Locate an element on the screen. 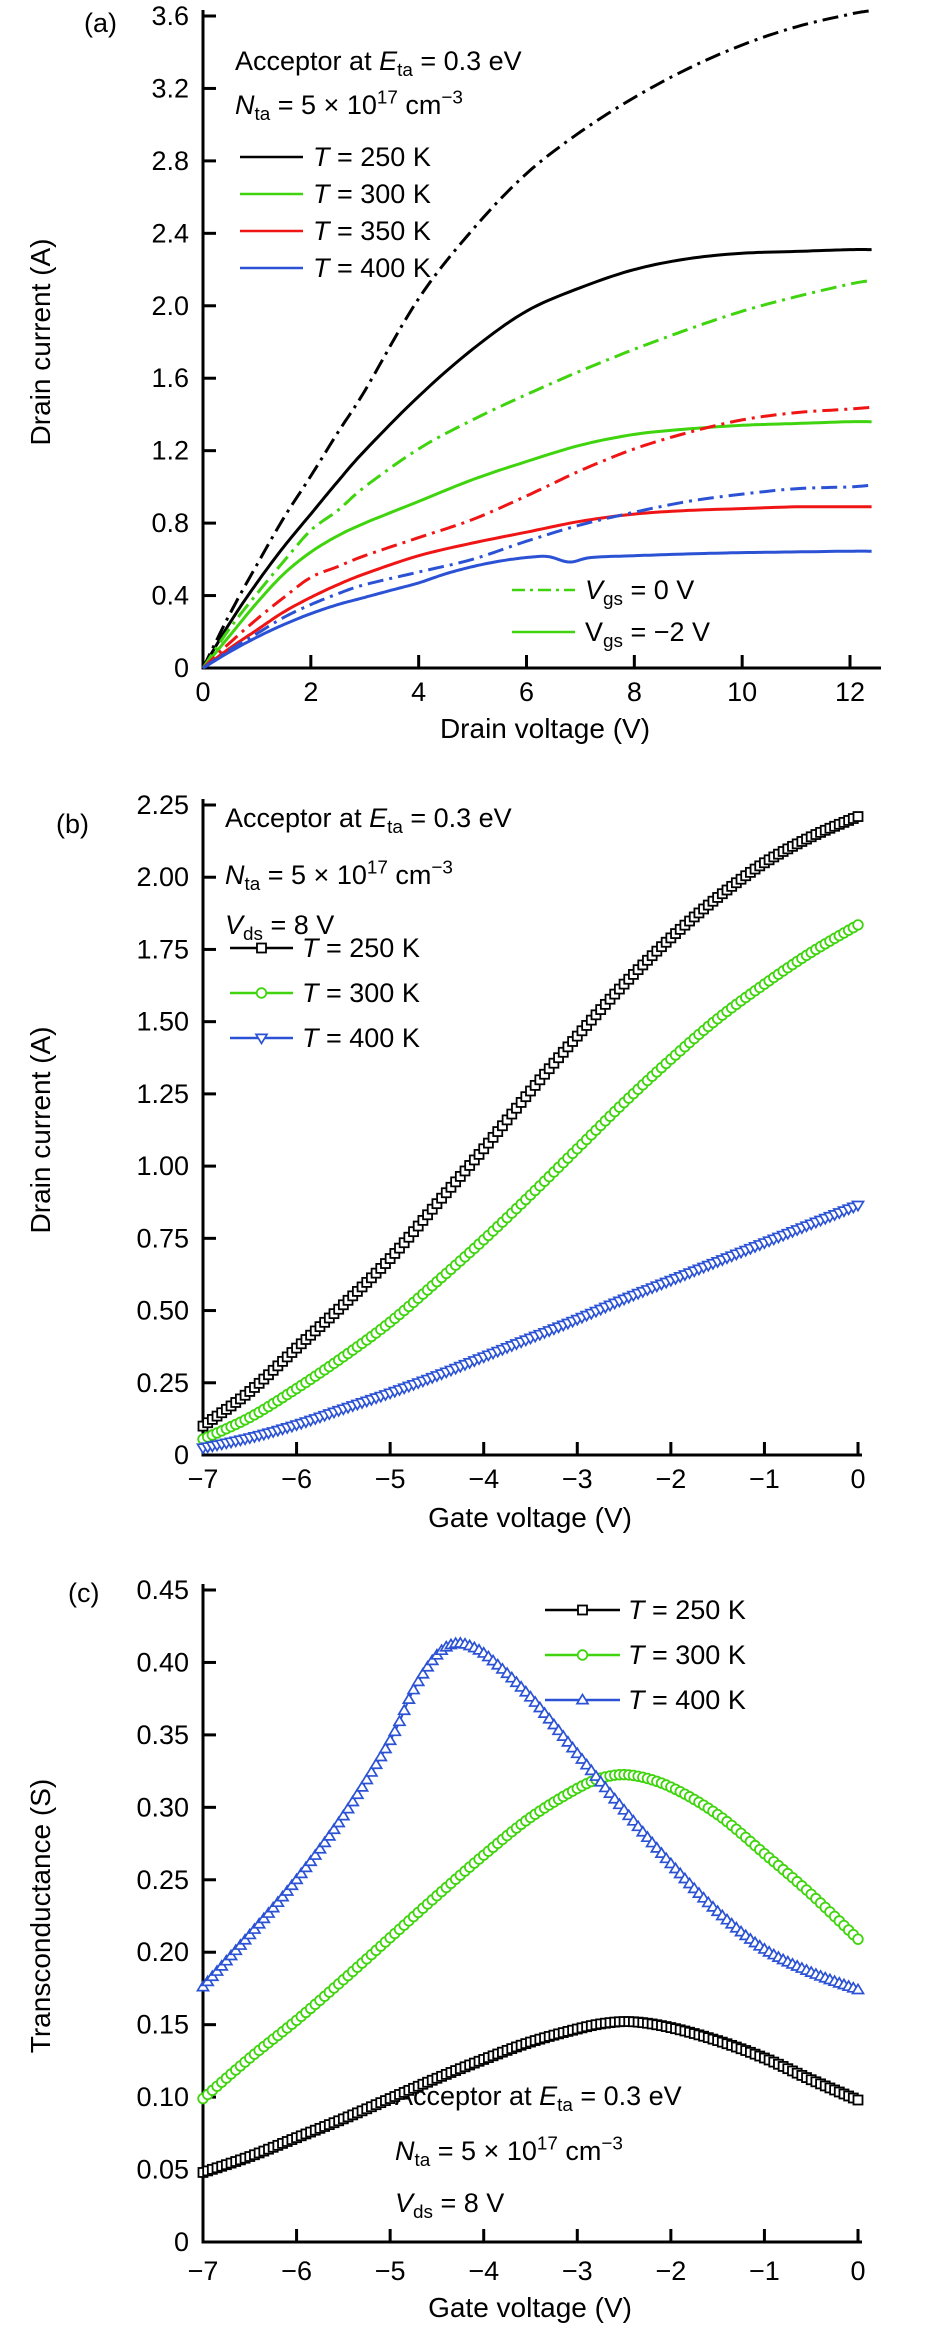 The height and width of the screenshot is (2327, 945). x-tick-label: −3 is located at coordinates (577, 2271).